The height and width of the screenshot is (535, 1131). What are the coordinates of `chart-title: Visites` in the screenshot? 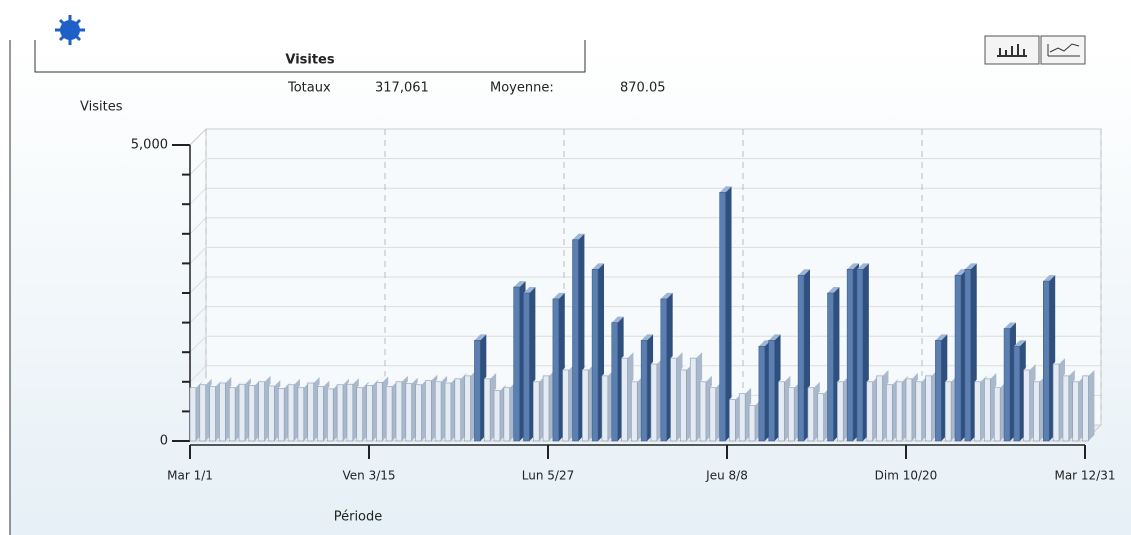 It's located at (310, 60).